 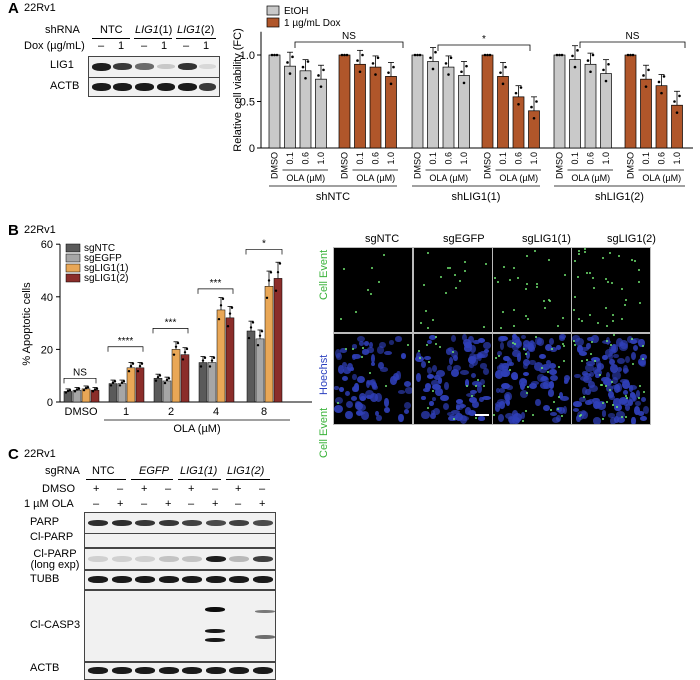 I want to click on blot-c-row-label: PARP, so click(x=45, y=522).